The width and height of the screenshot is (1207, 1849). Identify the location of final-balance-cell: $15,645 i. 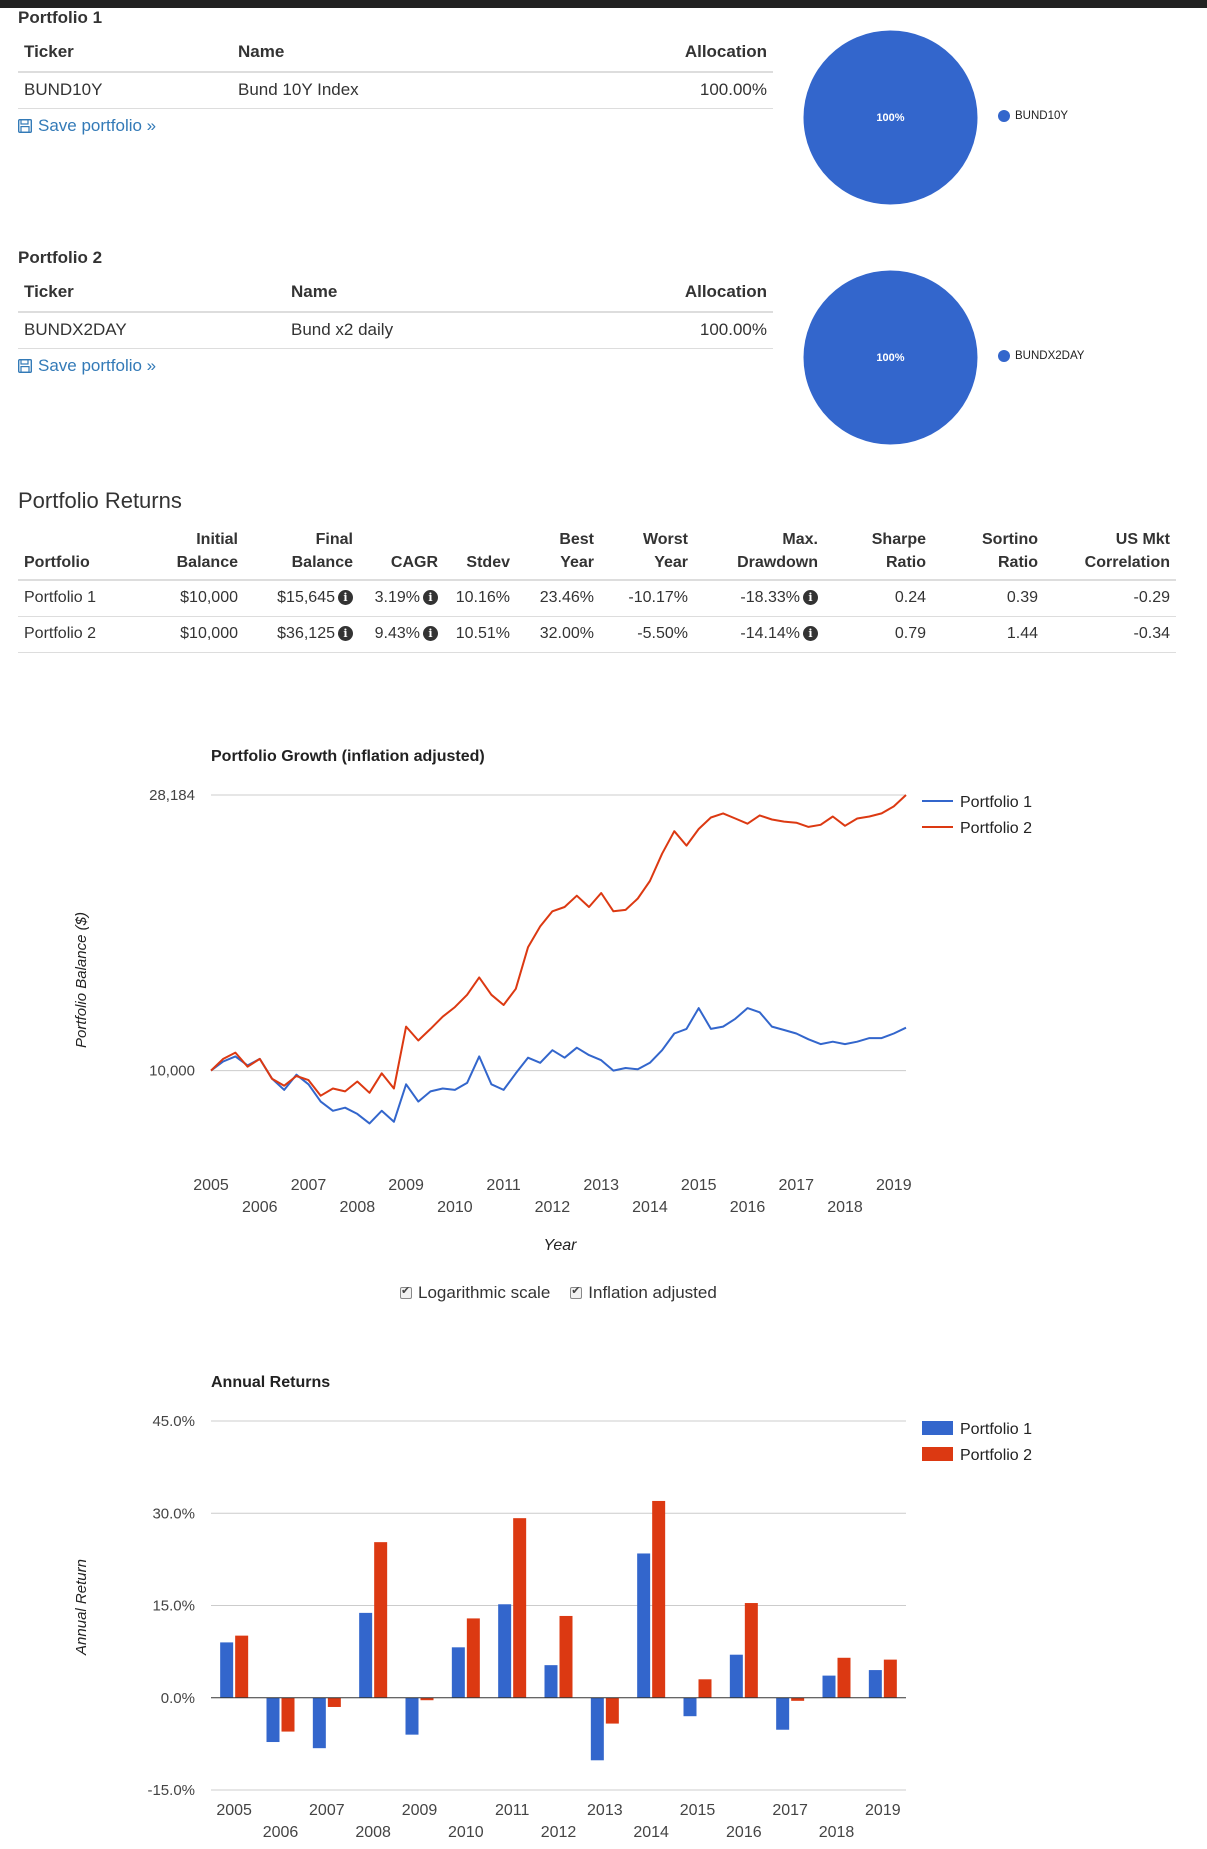
(301, 598).